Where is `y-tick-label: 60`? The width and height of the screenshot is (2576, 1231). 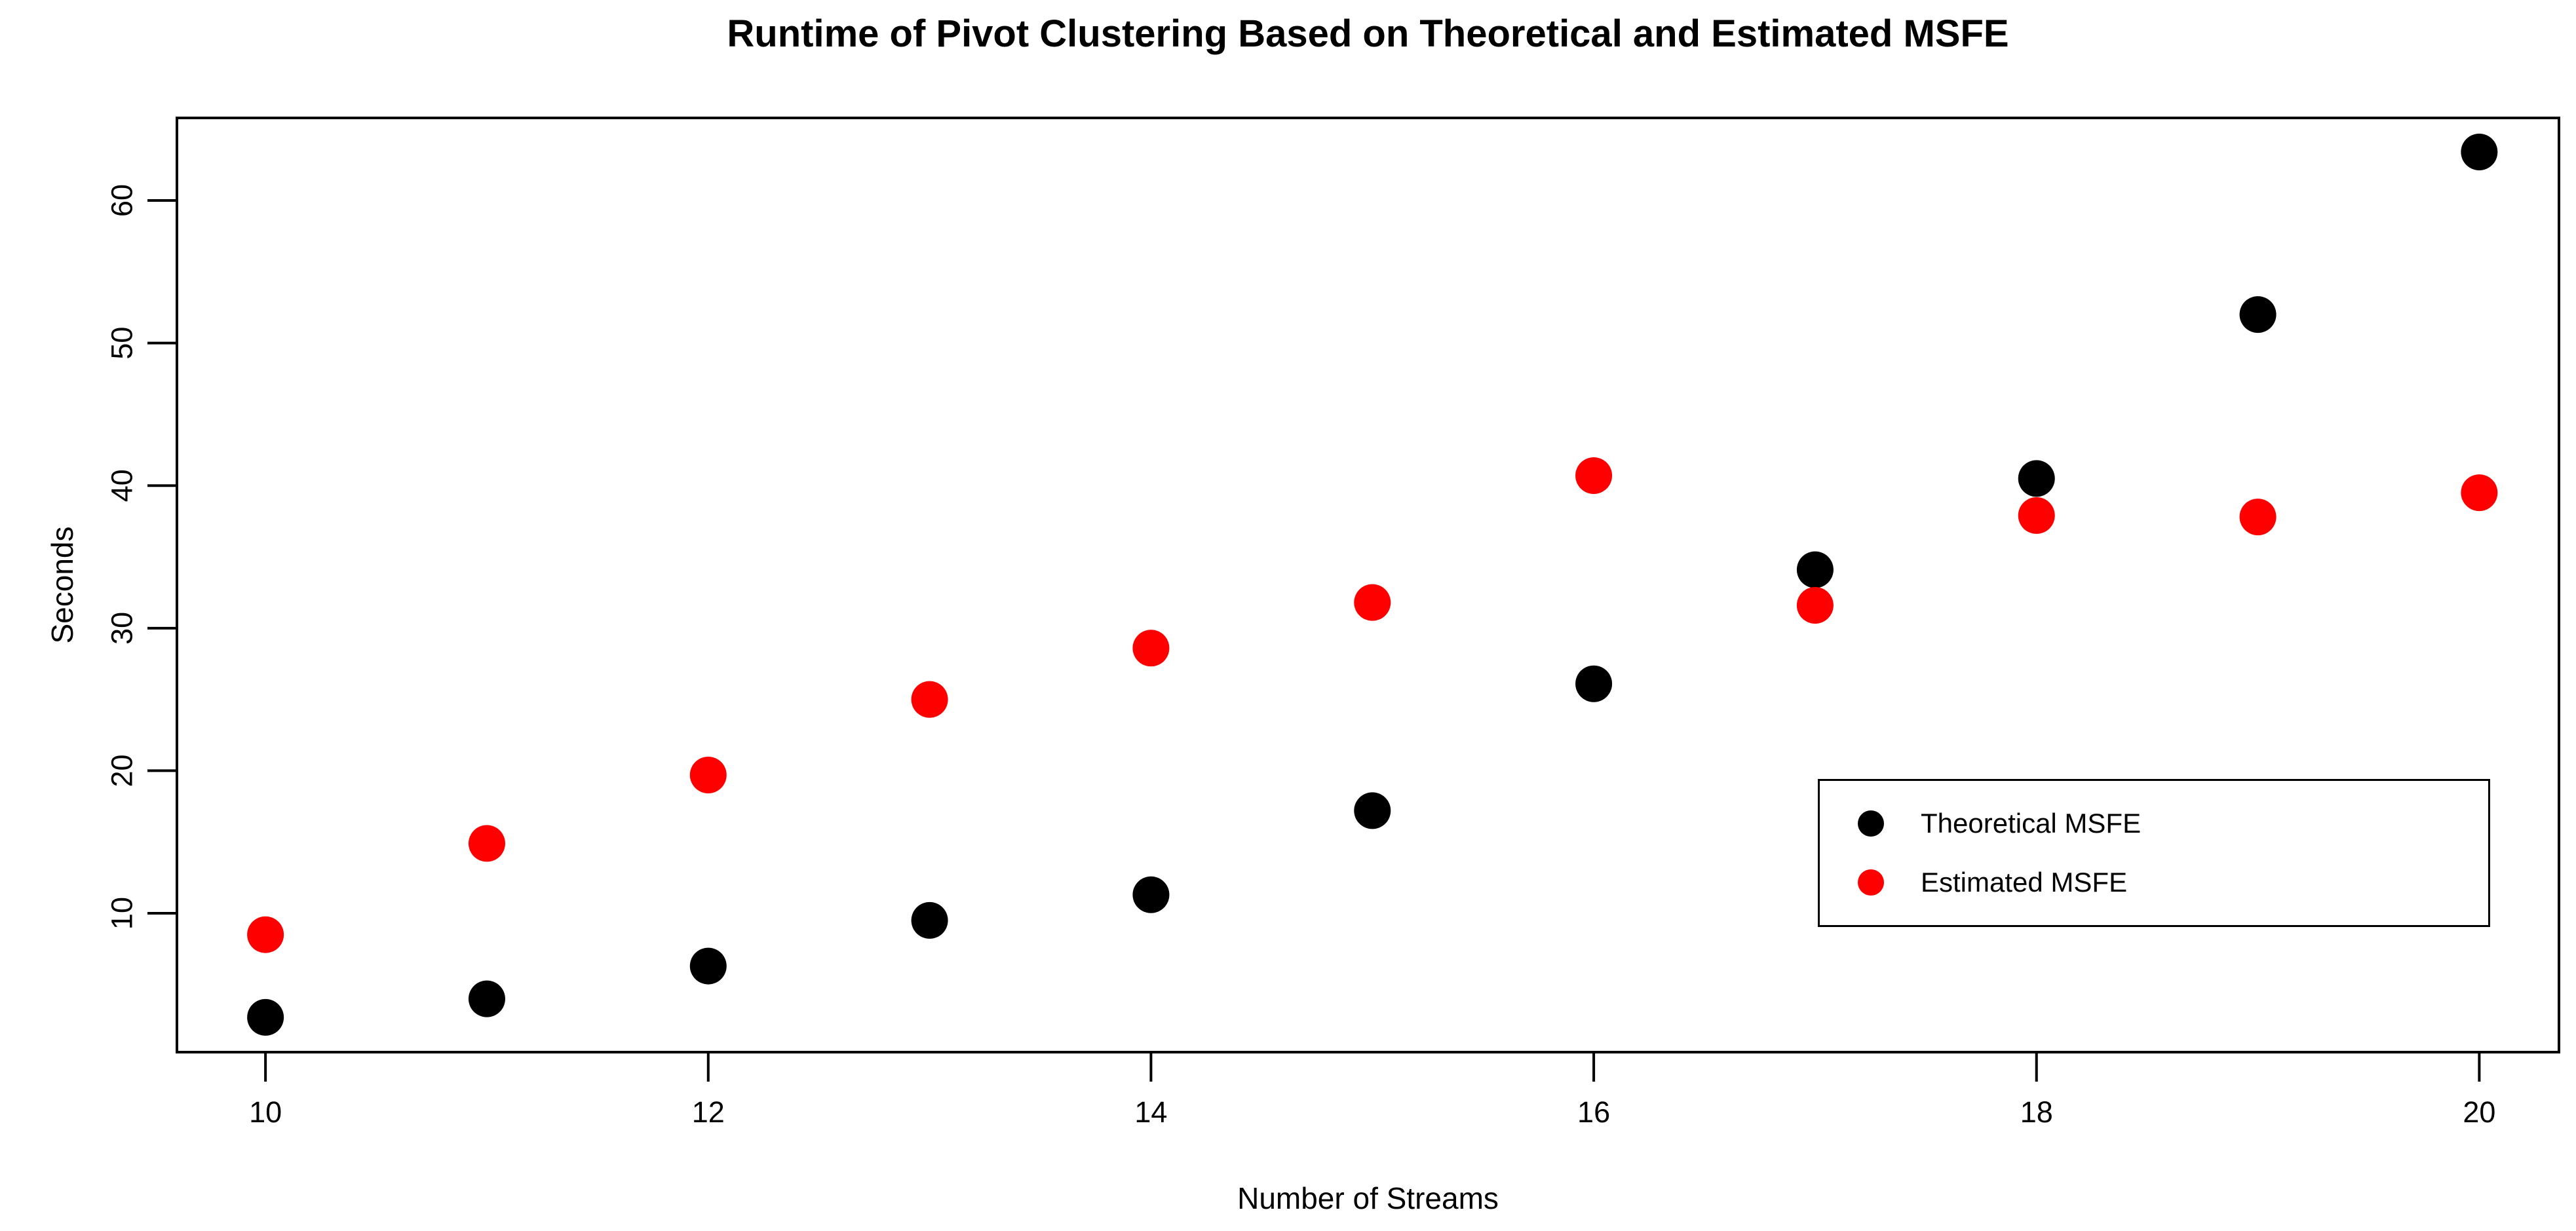
y-tick-label: 60 is located at coordinates (122, 200).